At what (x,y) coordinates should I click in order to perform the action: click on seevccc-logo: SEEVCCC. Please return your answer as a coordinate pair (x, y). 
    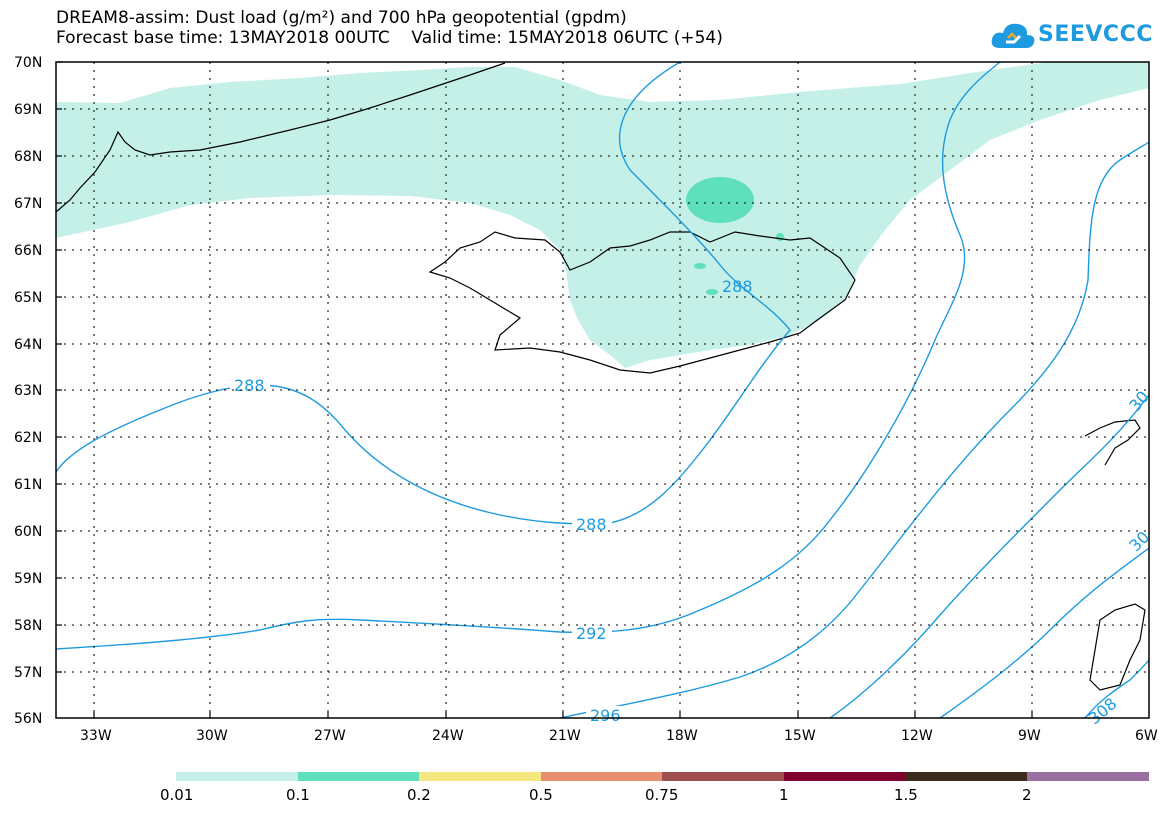
    Looking at the image, I should click on (1075, 36).